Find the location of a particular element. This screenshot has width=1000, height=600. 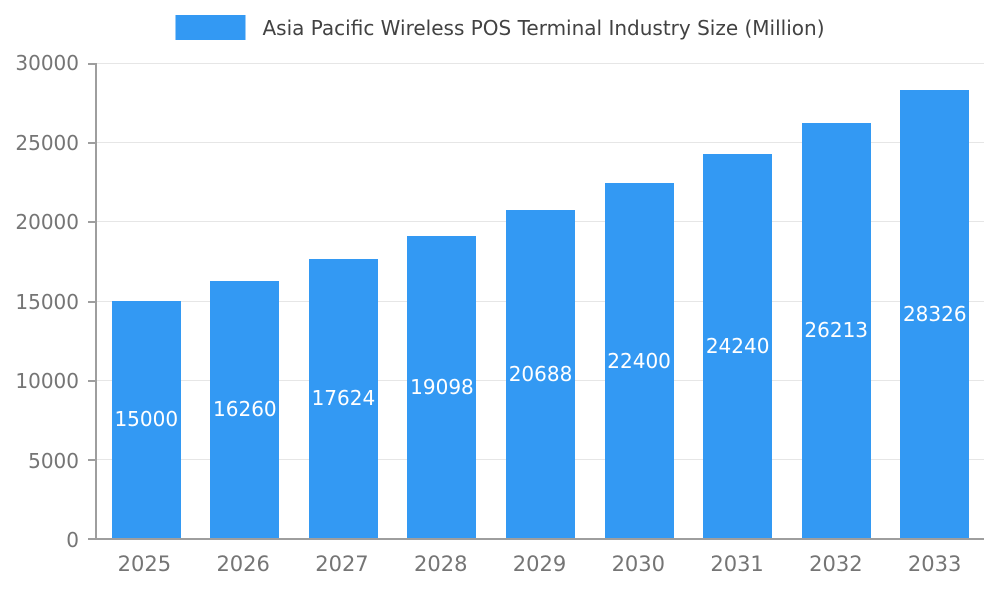

bar-value-label: 19098 is located at coordinates (442, 386).